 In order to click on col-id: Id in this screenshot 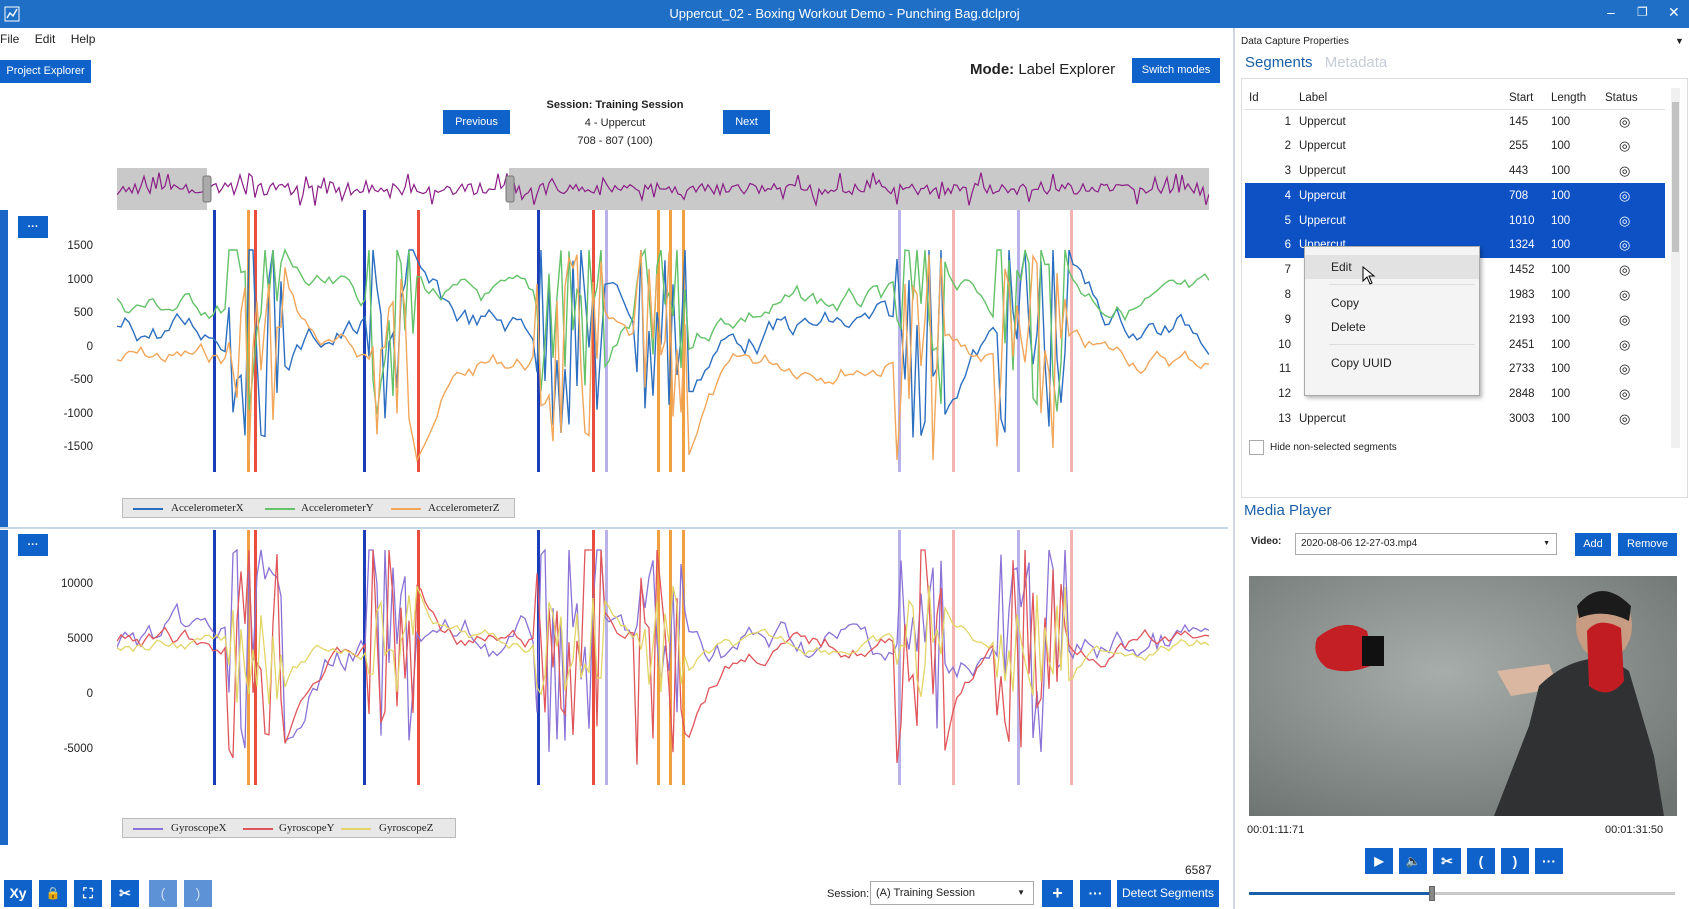, I will do `click(1270, 98)`.